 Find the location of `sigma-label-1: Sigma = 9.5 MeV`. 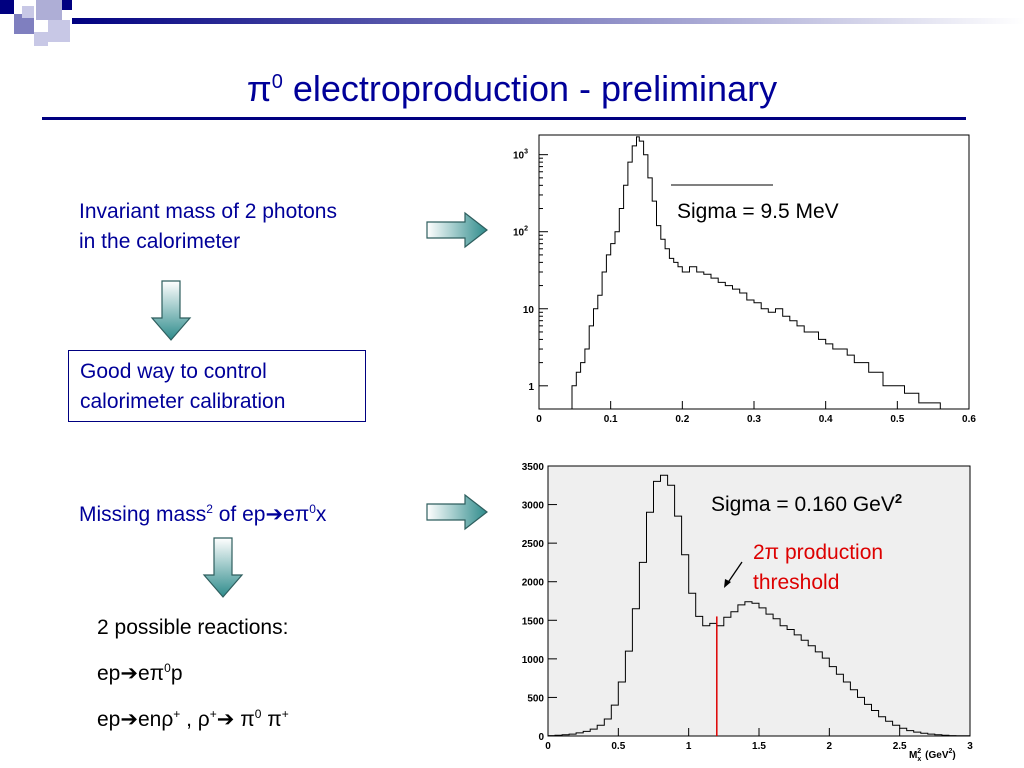

sigma-label-1: Sigma = 9.5 MeV is located at coordinates (758, 211).